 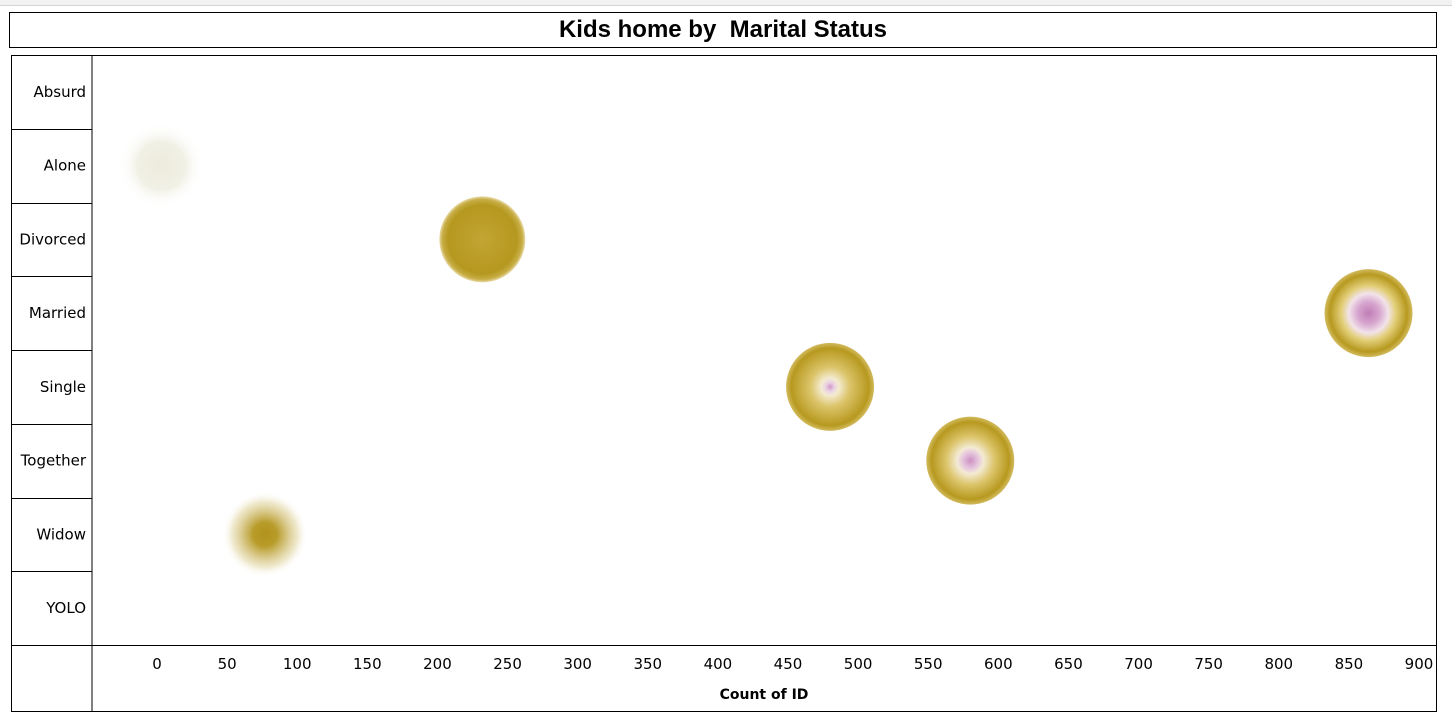 What do you see at coordinates (764, 695) in the screenshot?
I see `x-axis-title: Count of ID` at bounding box center [764, 695].